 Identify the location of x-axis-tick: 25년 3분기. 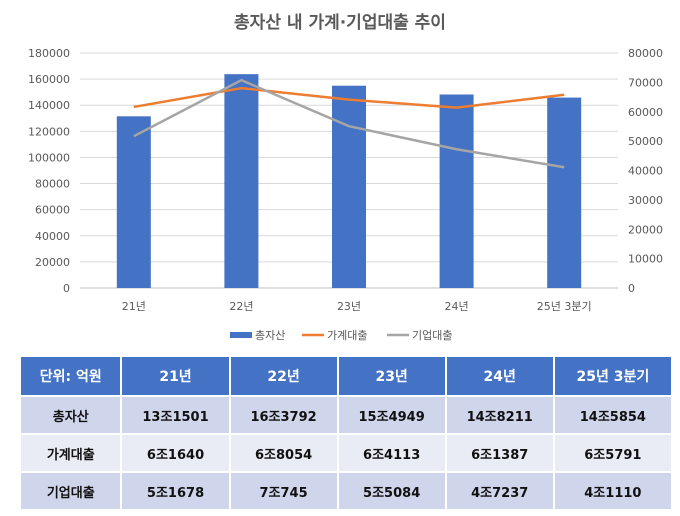
(564, 306).